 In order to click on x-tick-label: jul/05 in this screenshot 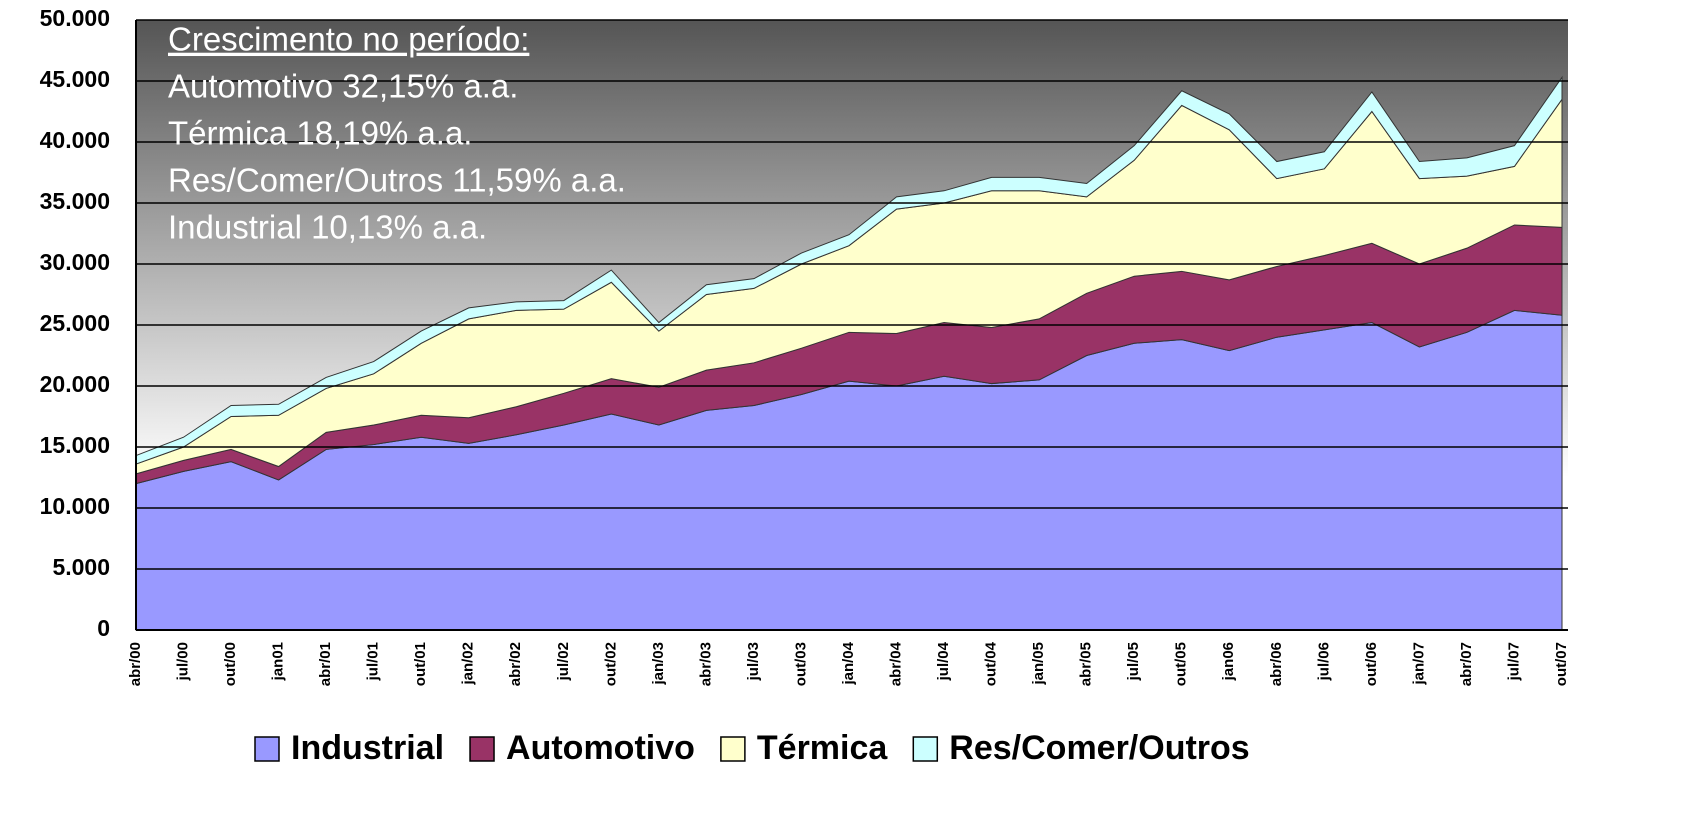, I will do `click(1133, 661)`.